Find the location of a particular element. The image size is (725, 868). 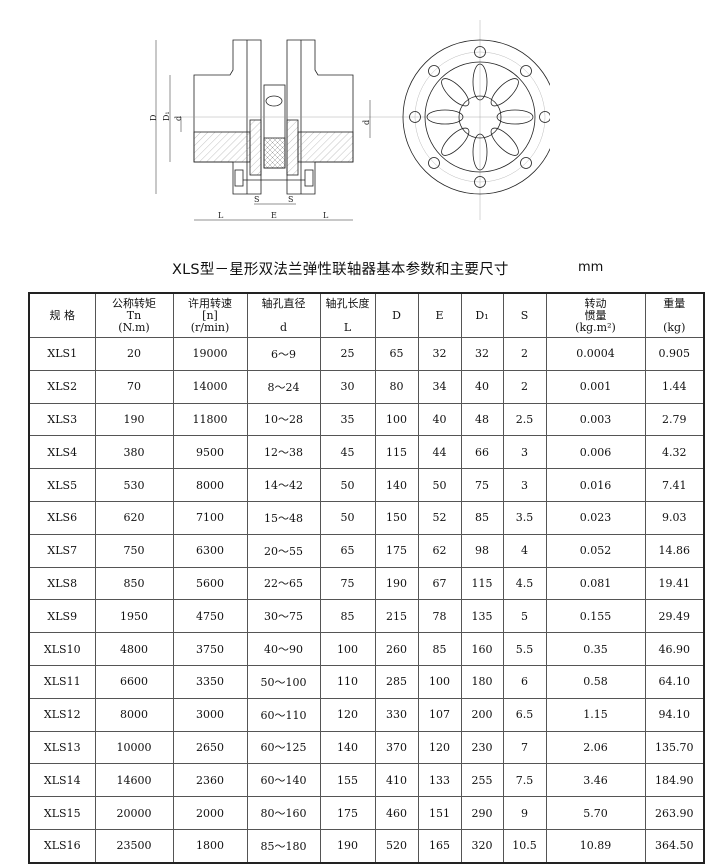

header-line: 轴孔长度 is located at coordinates (347, 303).